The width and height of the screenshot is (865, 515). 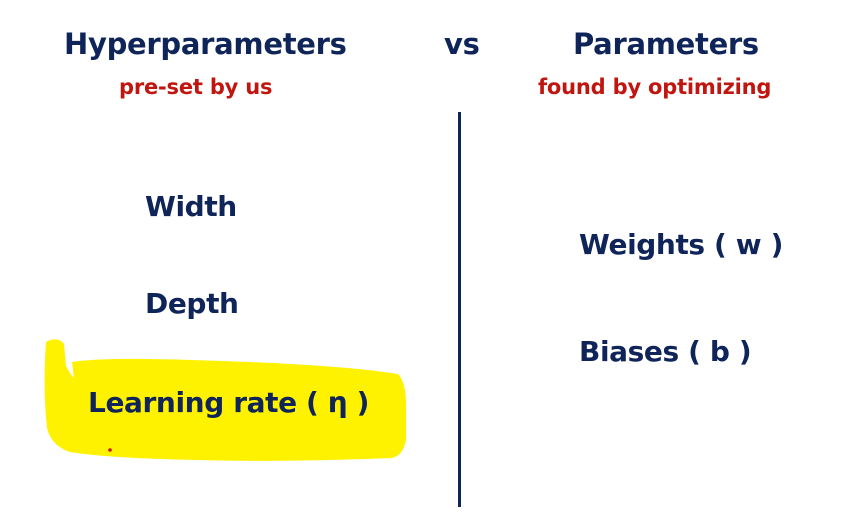 I want to click on vs-label: vs, so click(x=462, y=44).